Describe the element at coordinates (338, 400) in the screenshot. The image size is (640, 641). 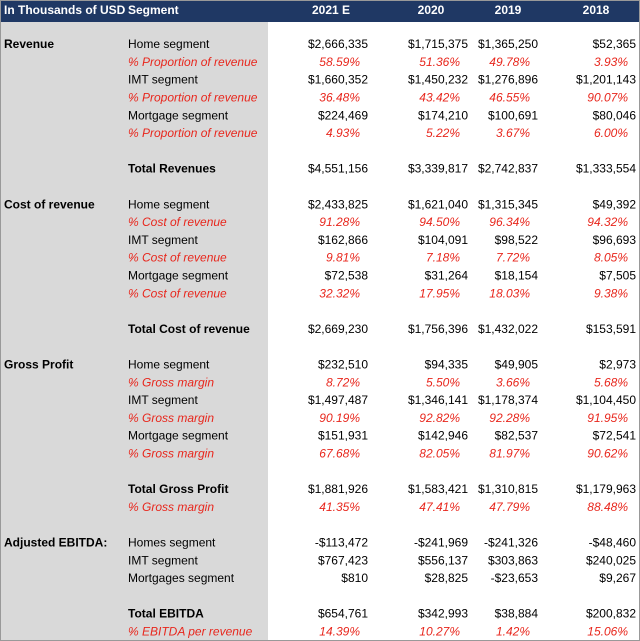
I see `cell-value: $1,497,487` at that location.